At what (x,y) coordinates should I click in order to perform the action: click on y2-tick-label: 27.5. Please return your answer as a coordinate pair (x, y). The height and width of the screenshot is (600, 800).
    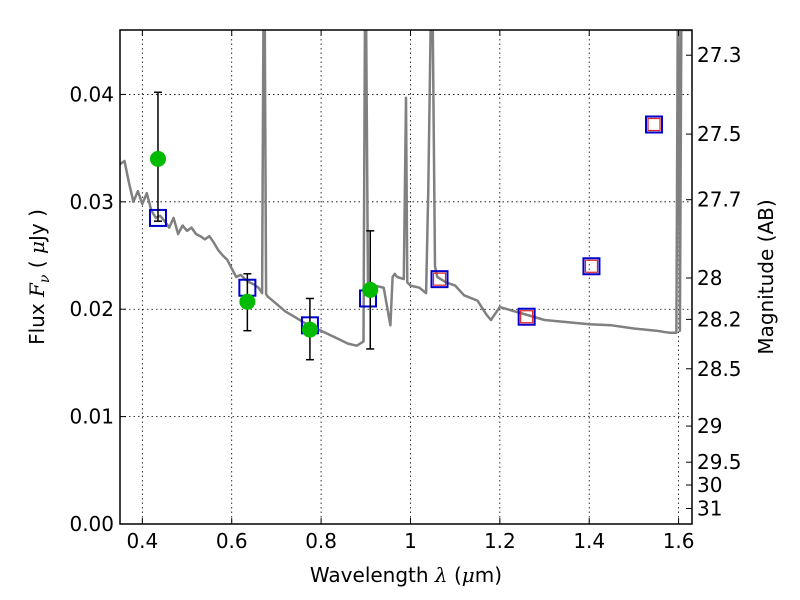
    Looking at the image, I should click on (719, 134).